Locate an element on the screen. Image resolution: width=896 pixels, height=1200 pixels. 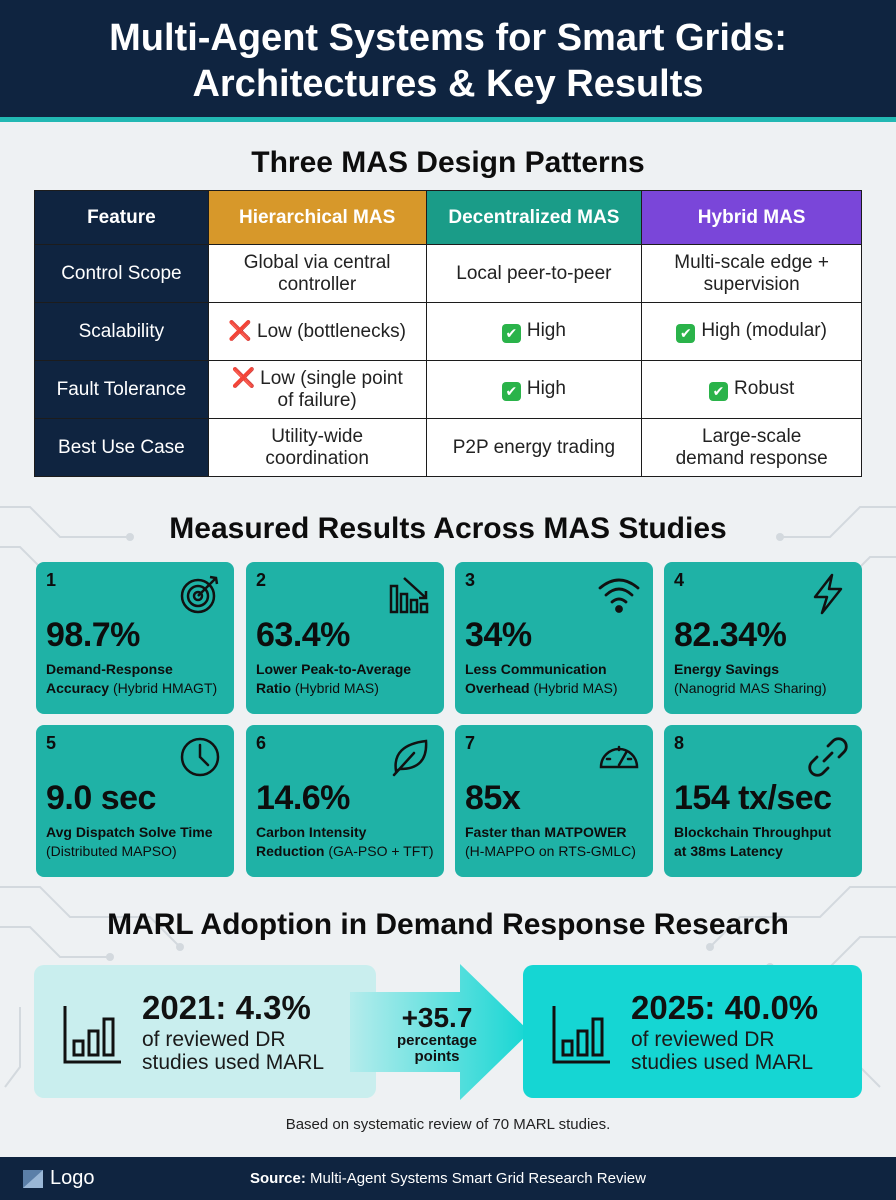
cell-line: Multi-scale edge + is located at coordinates (751, 262).